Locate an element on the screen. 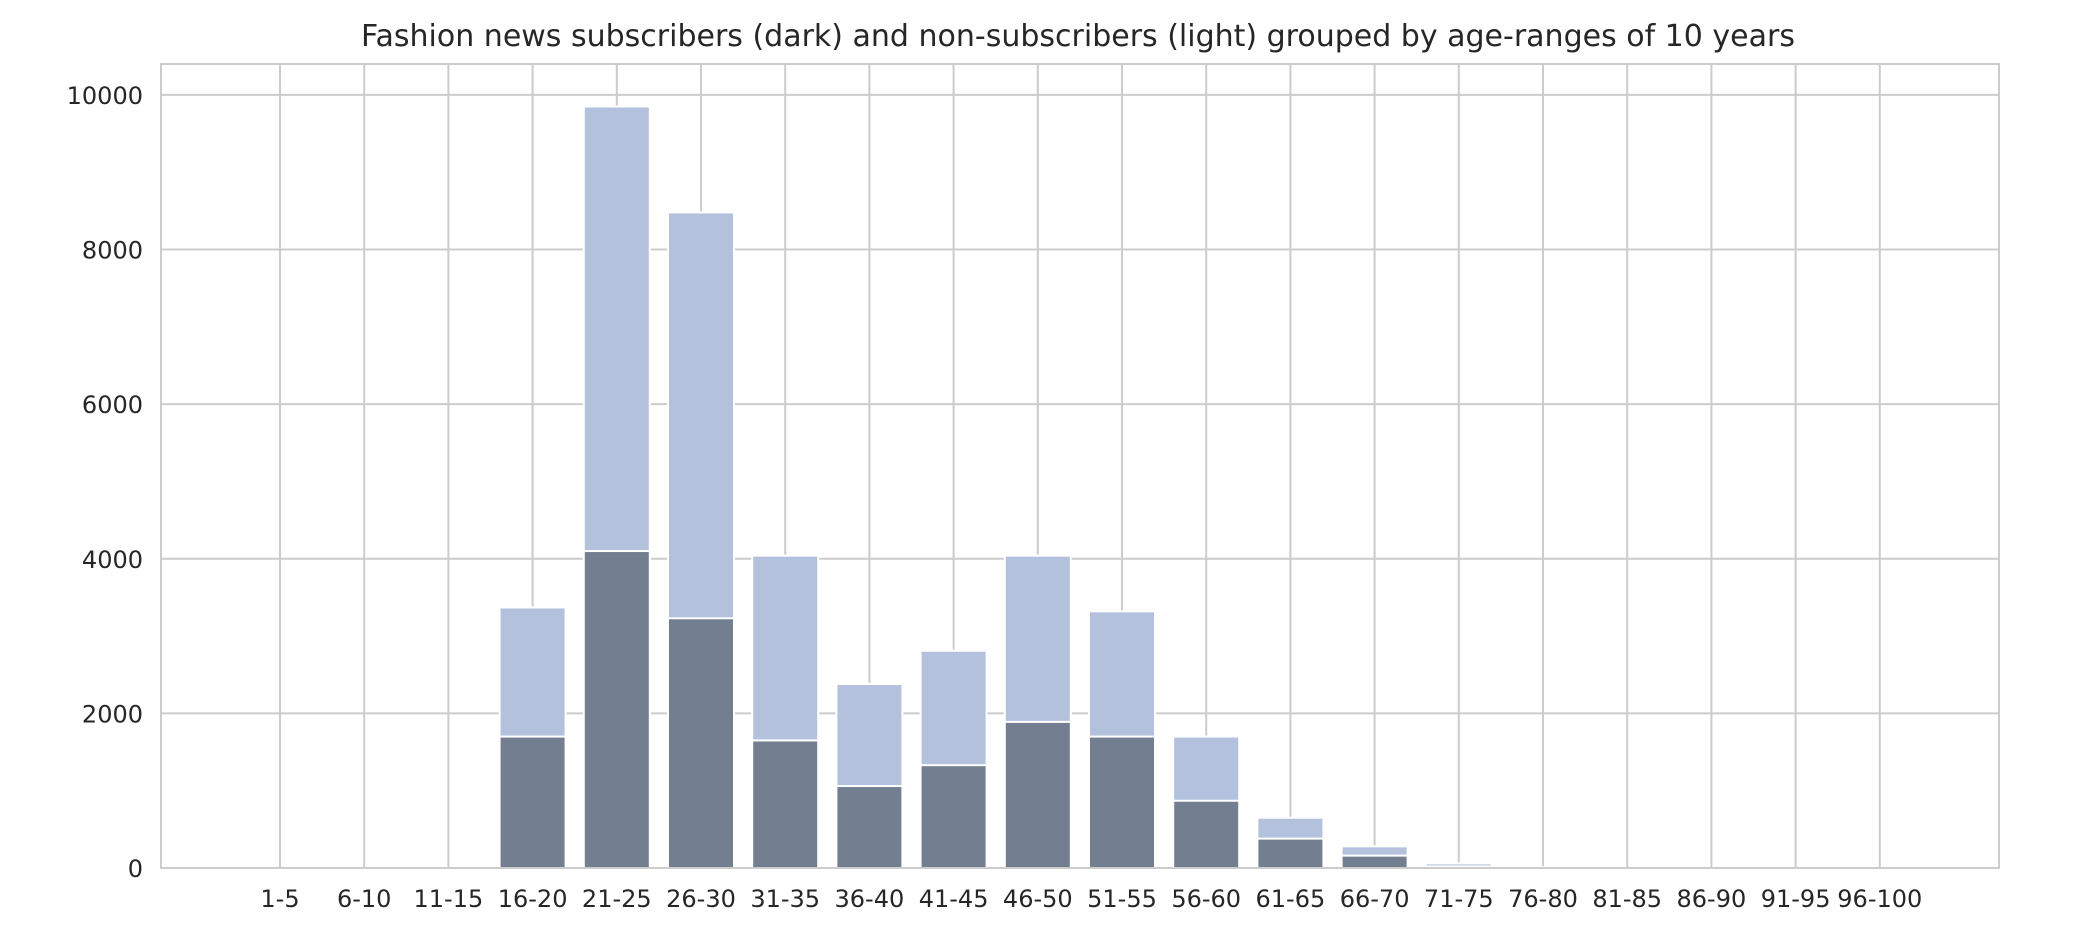  x-tick-label: 1-5 is located at coordinates (279, 899).